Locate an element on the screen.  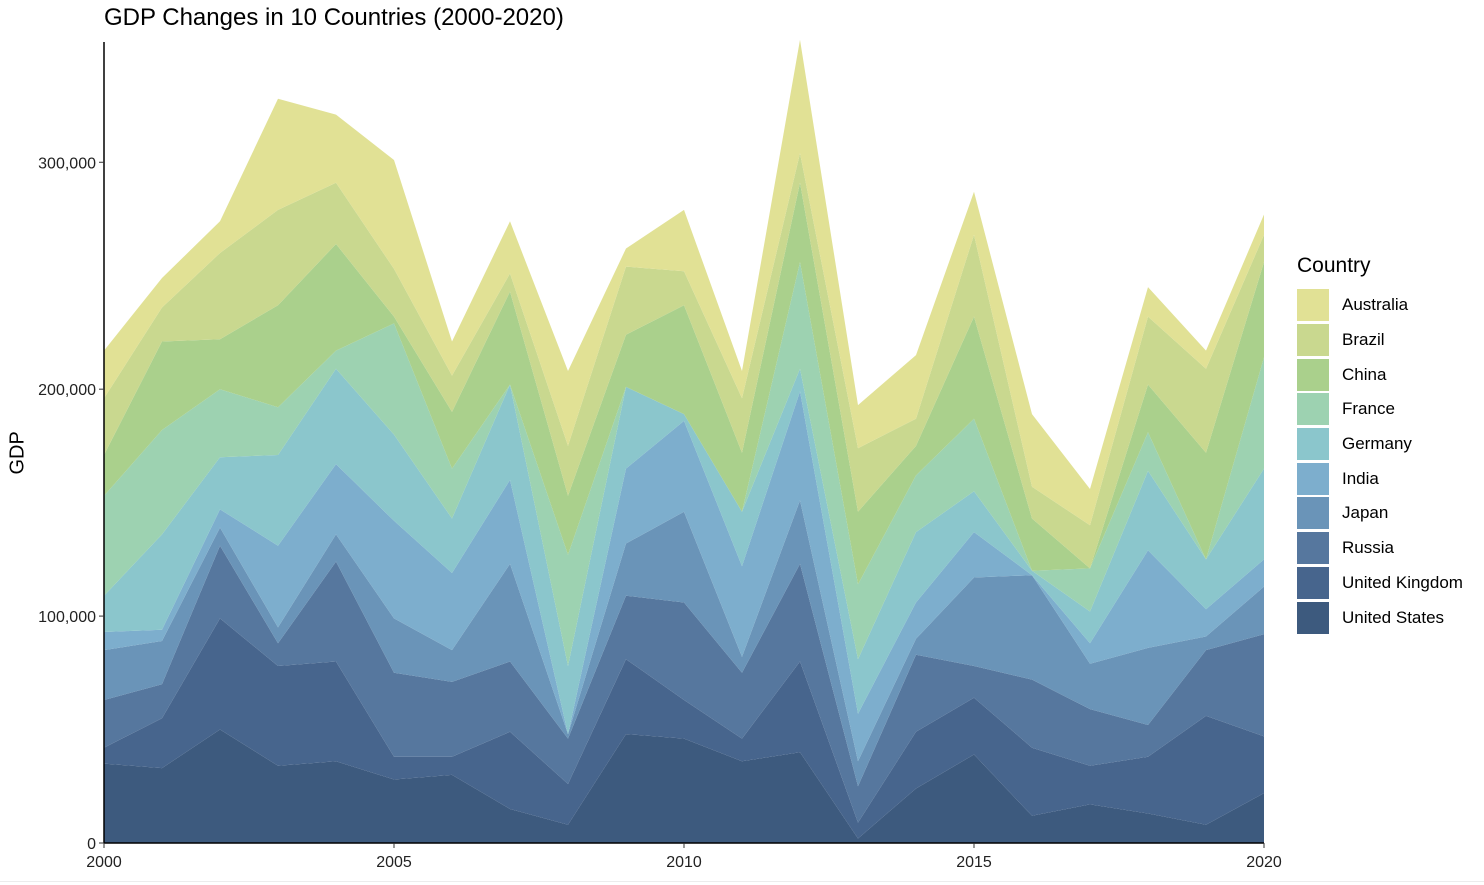
legend-item: Brazil is located at coordinates (1380, 340).